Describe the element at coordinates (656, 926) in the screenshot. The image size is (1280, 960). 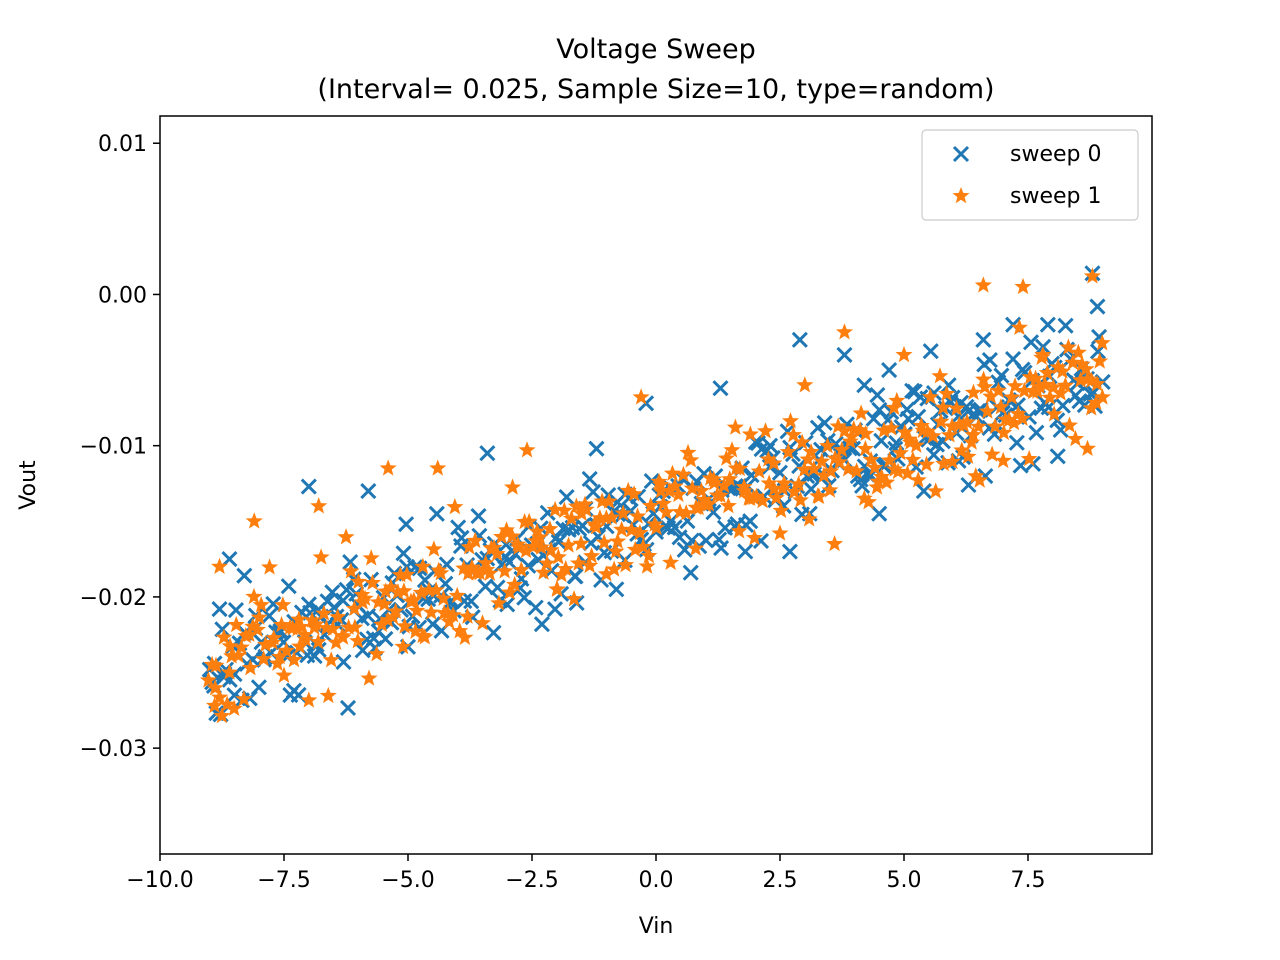
I see `x-axis-label: Vin` at that location.